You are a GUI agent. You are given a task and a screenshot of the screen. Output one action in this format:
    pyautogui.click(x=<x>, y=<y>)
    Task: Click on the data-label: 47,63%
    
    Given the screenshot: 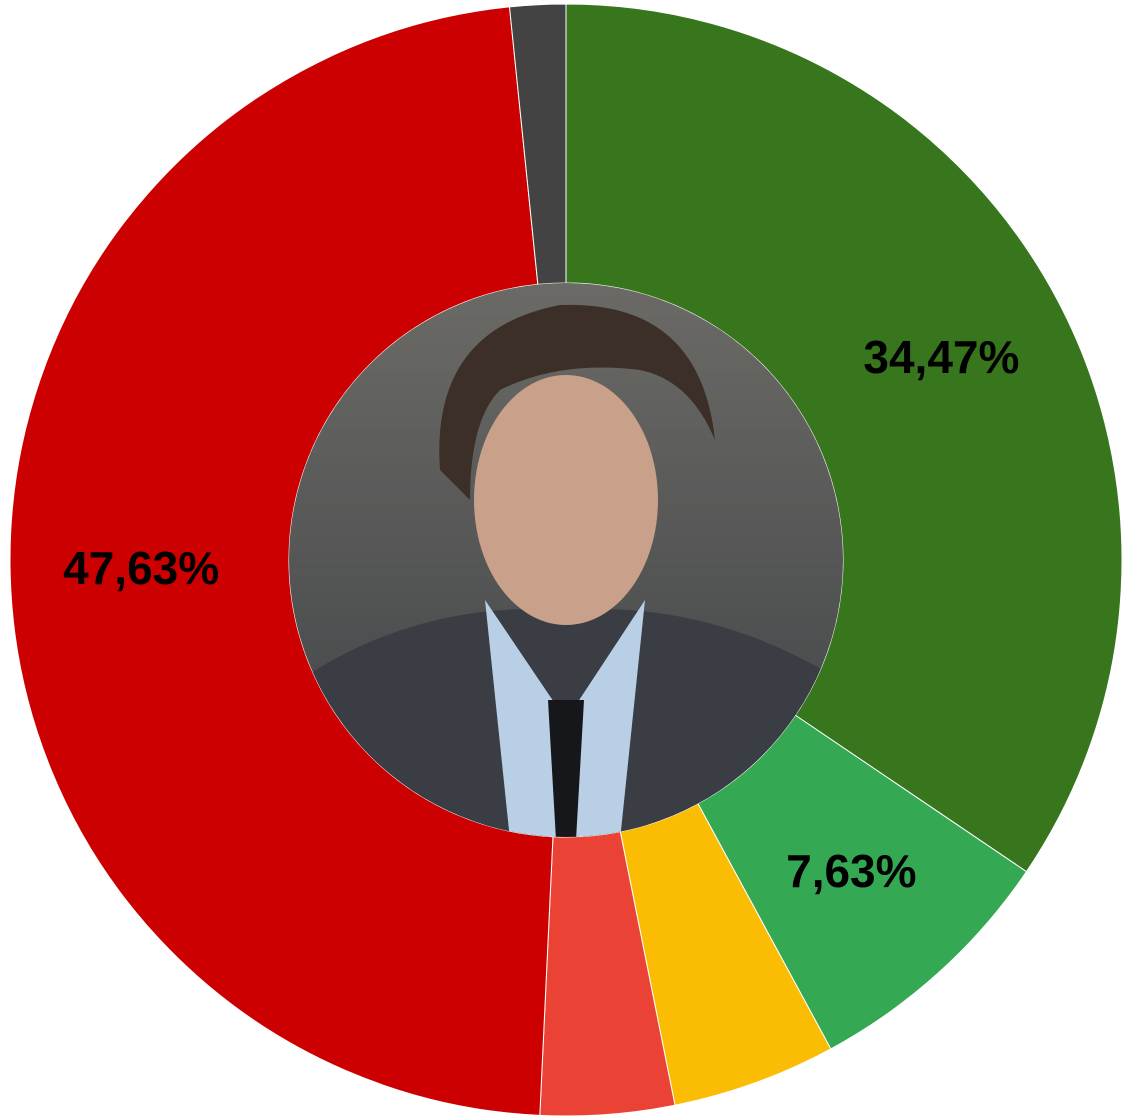 What is the action you would take?
    pyautogui.click(x=141, y=568)
    